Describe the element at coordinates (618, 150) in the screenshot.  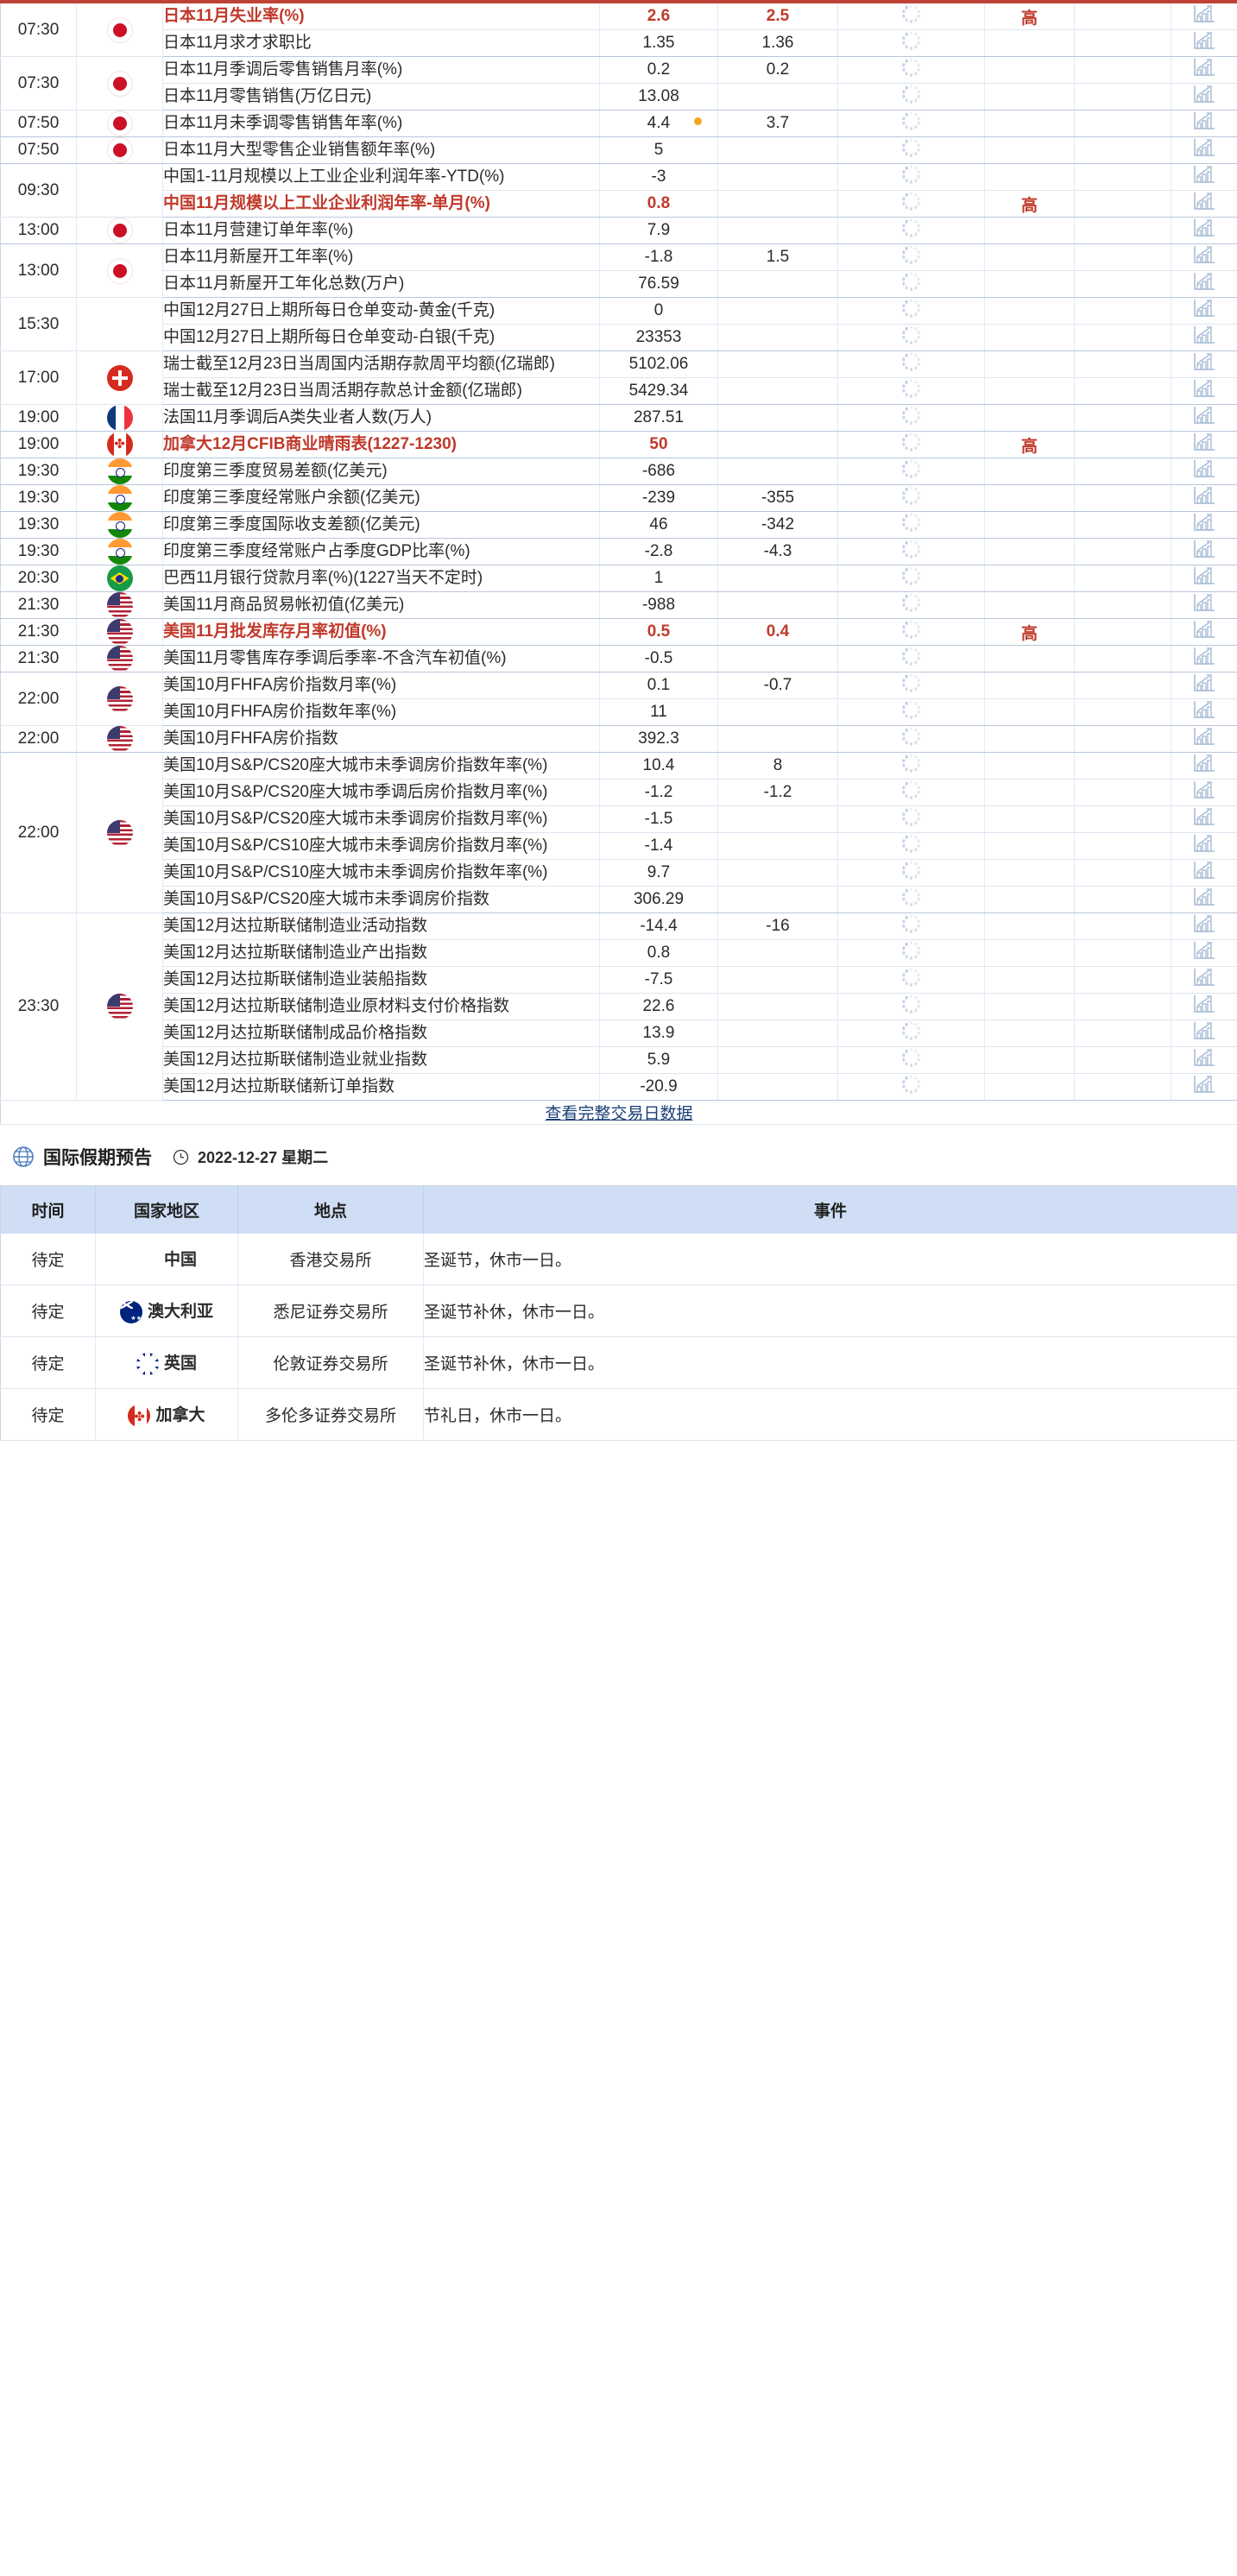
I see `calendar-row: 07:50 日本11月大型零售企业销售额年率(%) 5` at that location.